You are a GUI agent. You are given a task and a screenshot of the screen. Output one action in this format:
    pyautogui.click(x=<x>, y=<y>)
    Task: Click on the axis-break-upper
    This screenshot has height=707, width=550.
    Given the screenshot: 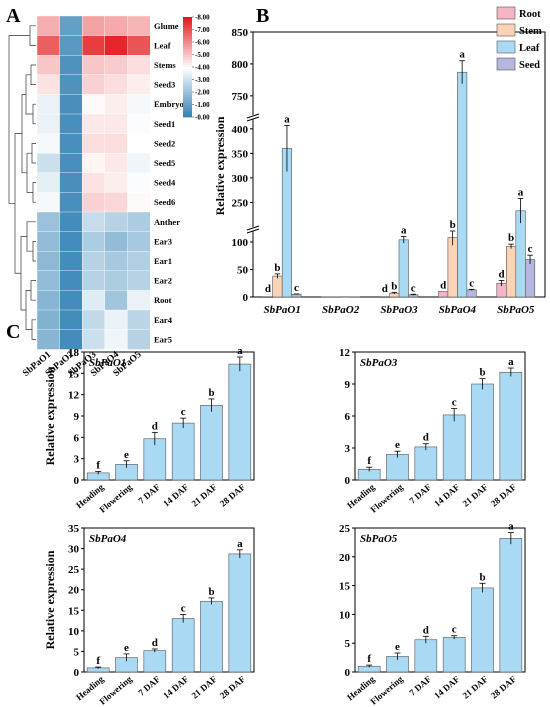 What is the action you would take?
    pyautogui.click(x=253, y=116)
    